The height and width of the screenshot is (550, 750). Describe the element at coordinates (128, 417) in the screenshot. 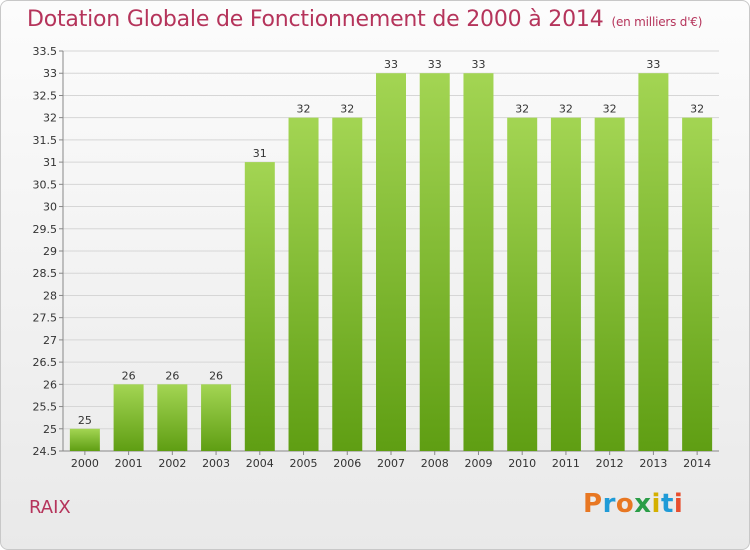

I see `bar-2001` at that location.